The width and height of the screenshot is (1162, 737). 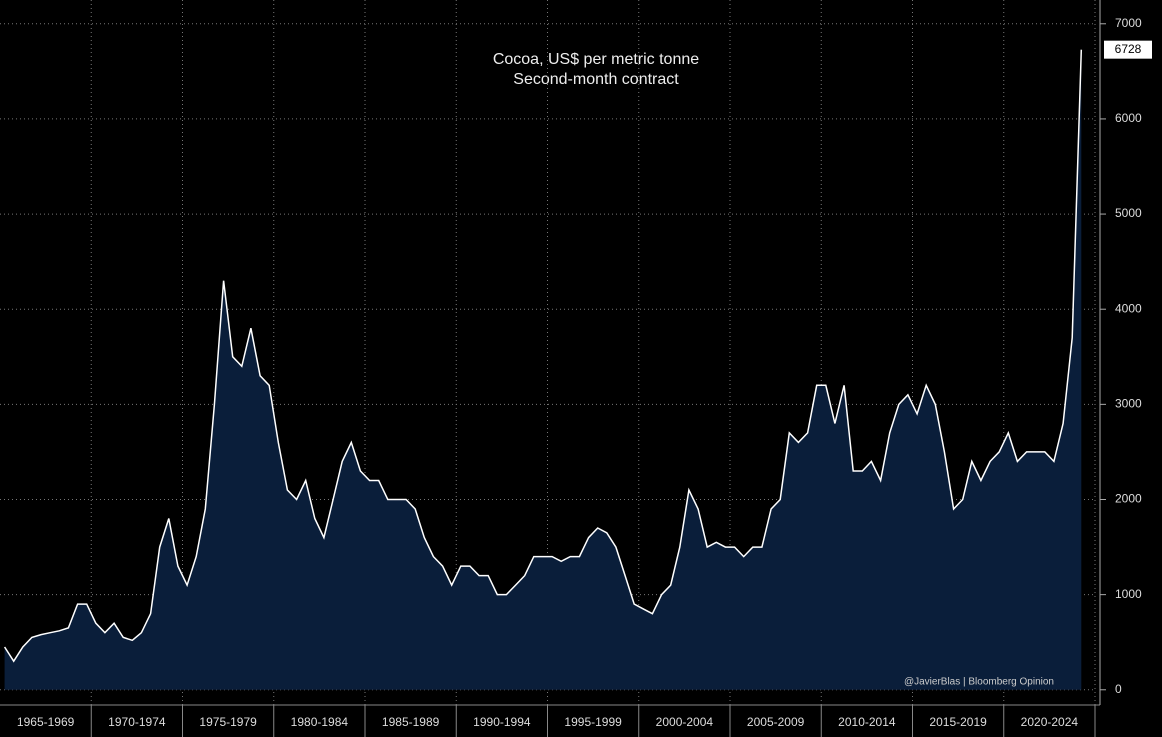 What do you see at coordinates (137, 722) in the screenshot?
I see `x-tick-label: 1970-1974` at bounding box center [137, 722].